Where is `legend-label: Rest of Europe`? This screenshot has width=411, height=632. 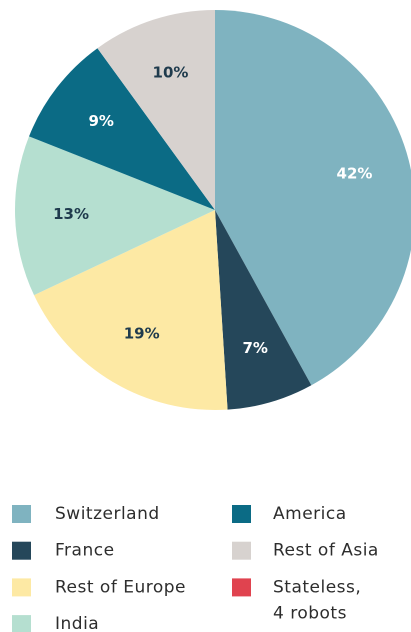 legend-label: Rest of Europe is located at coordinates (120, 587).